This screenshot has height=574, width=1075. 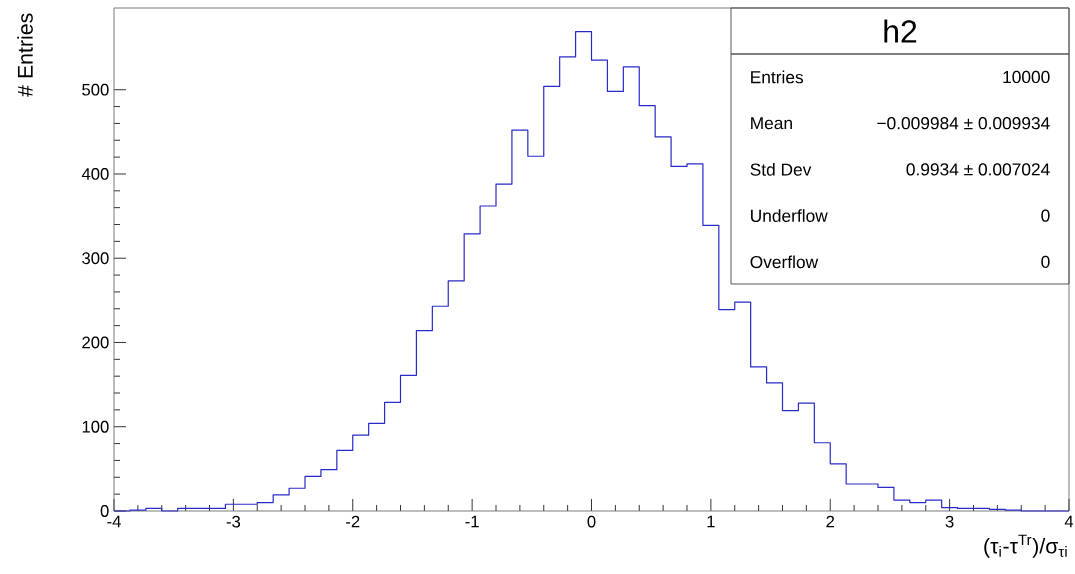 What do you see at coordinates (104, 511) in the screenshot?
I see `y-tick-label: 0` at bounding box center [104, 511].